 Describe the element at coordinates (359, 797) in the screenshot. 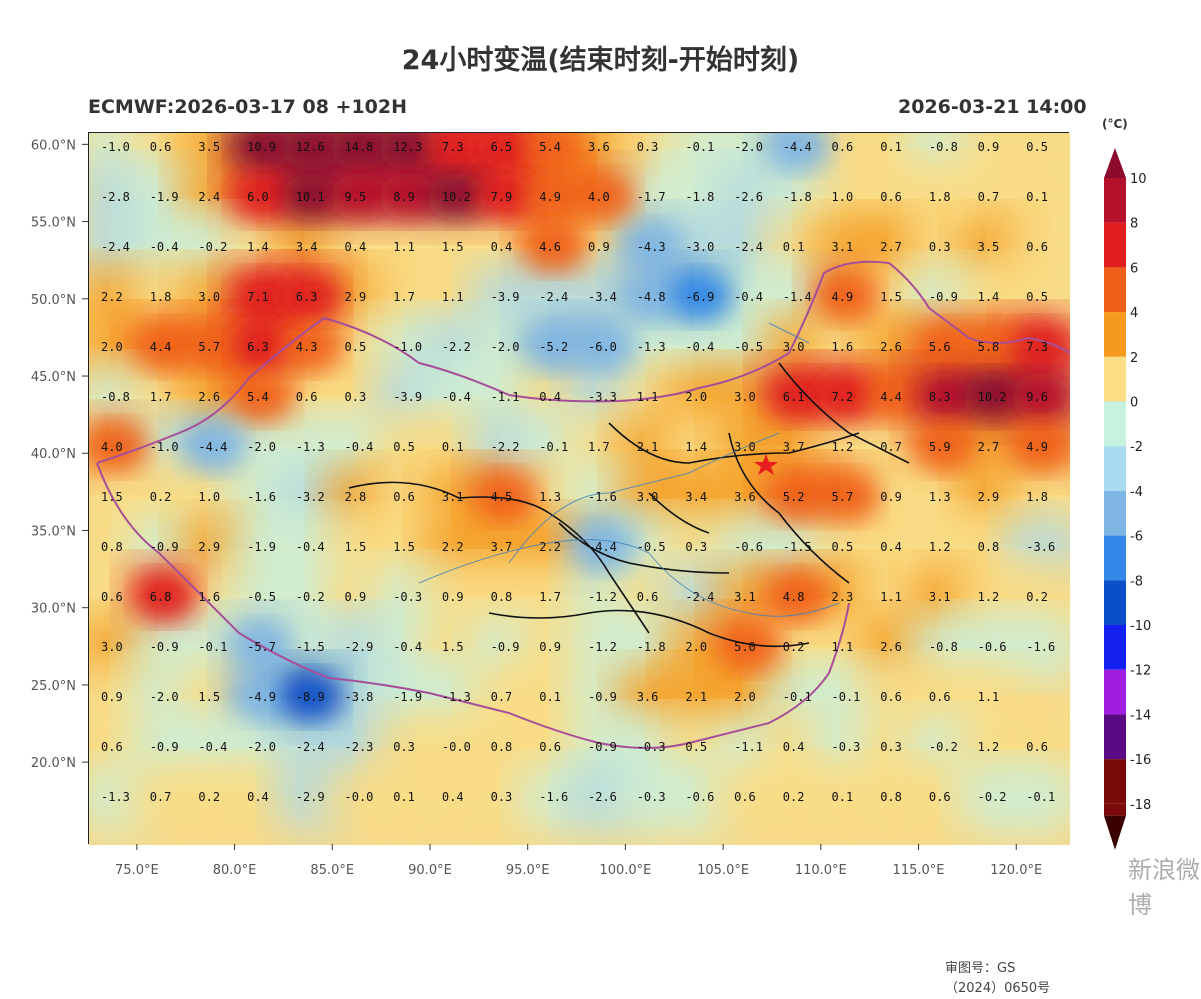

I see `grid-value: -0.0` at that location.